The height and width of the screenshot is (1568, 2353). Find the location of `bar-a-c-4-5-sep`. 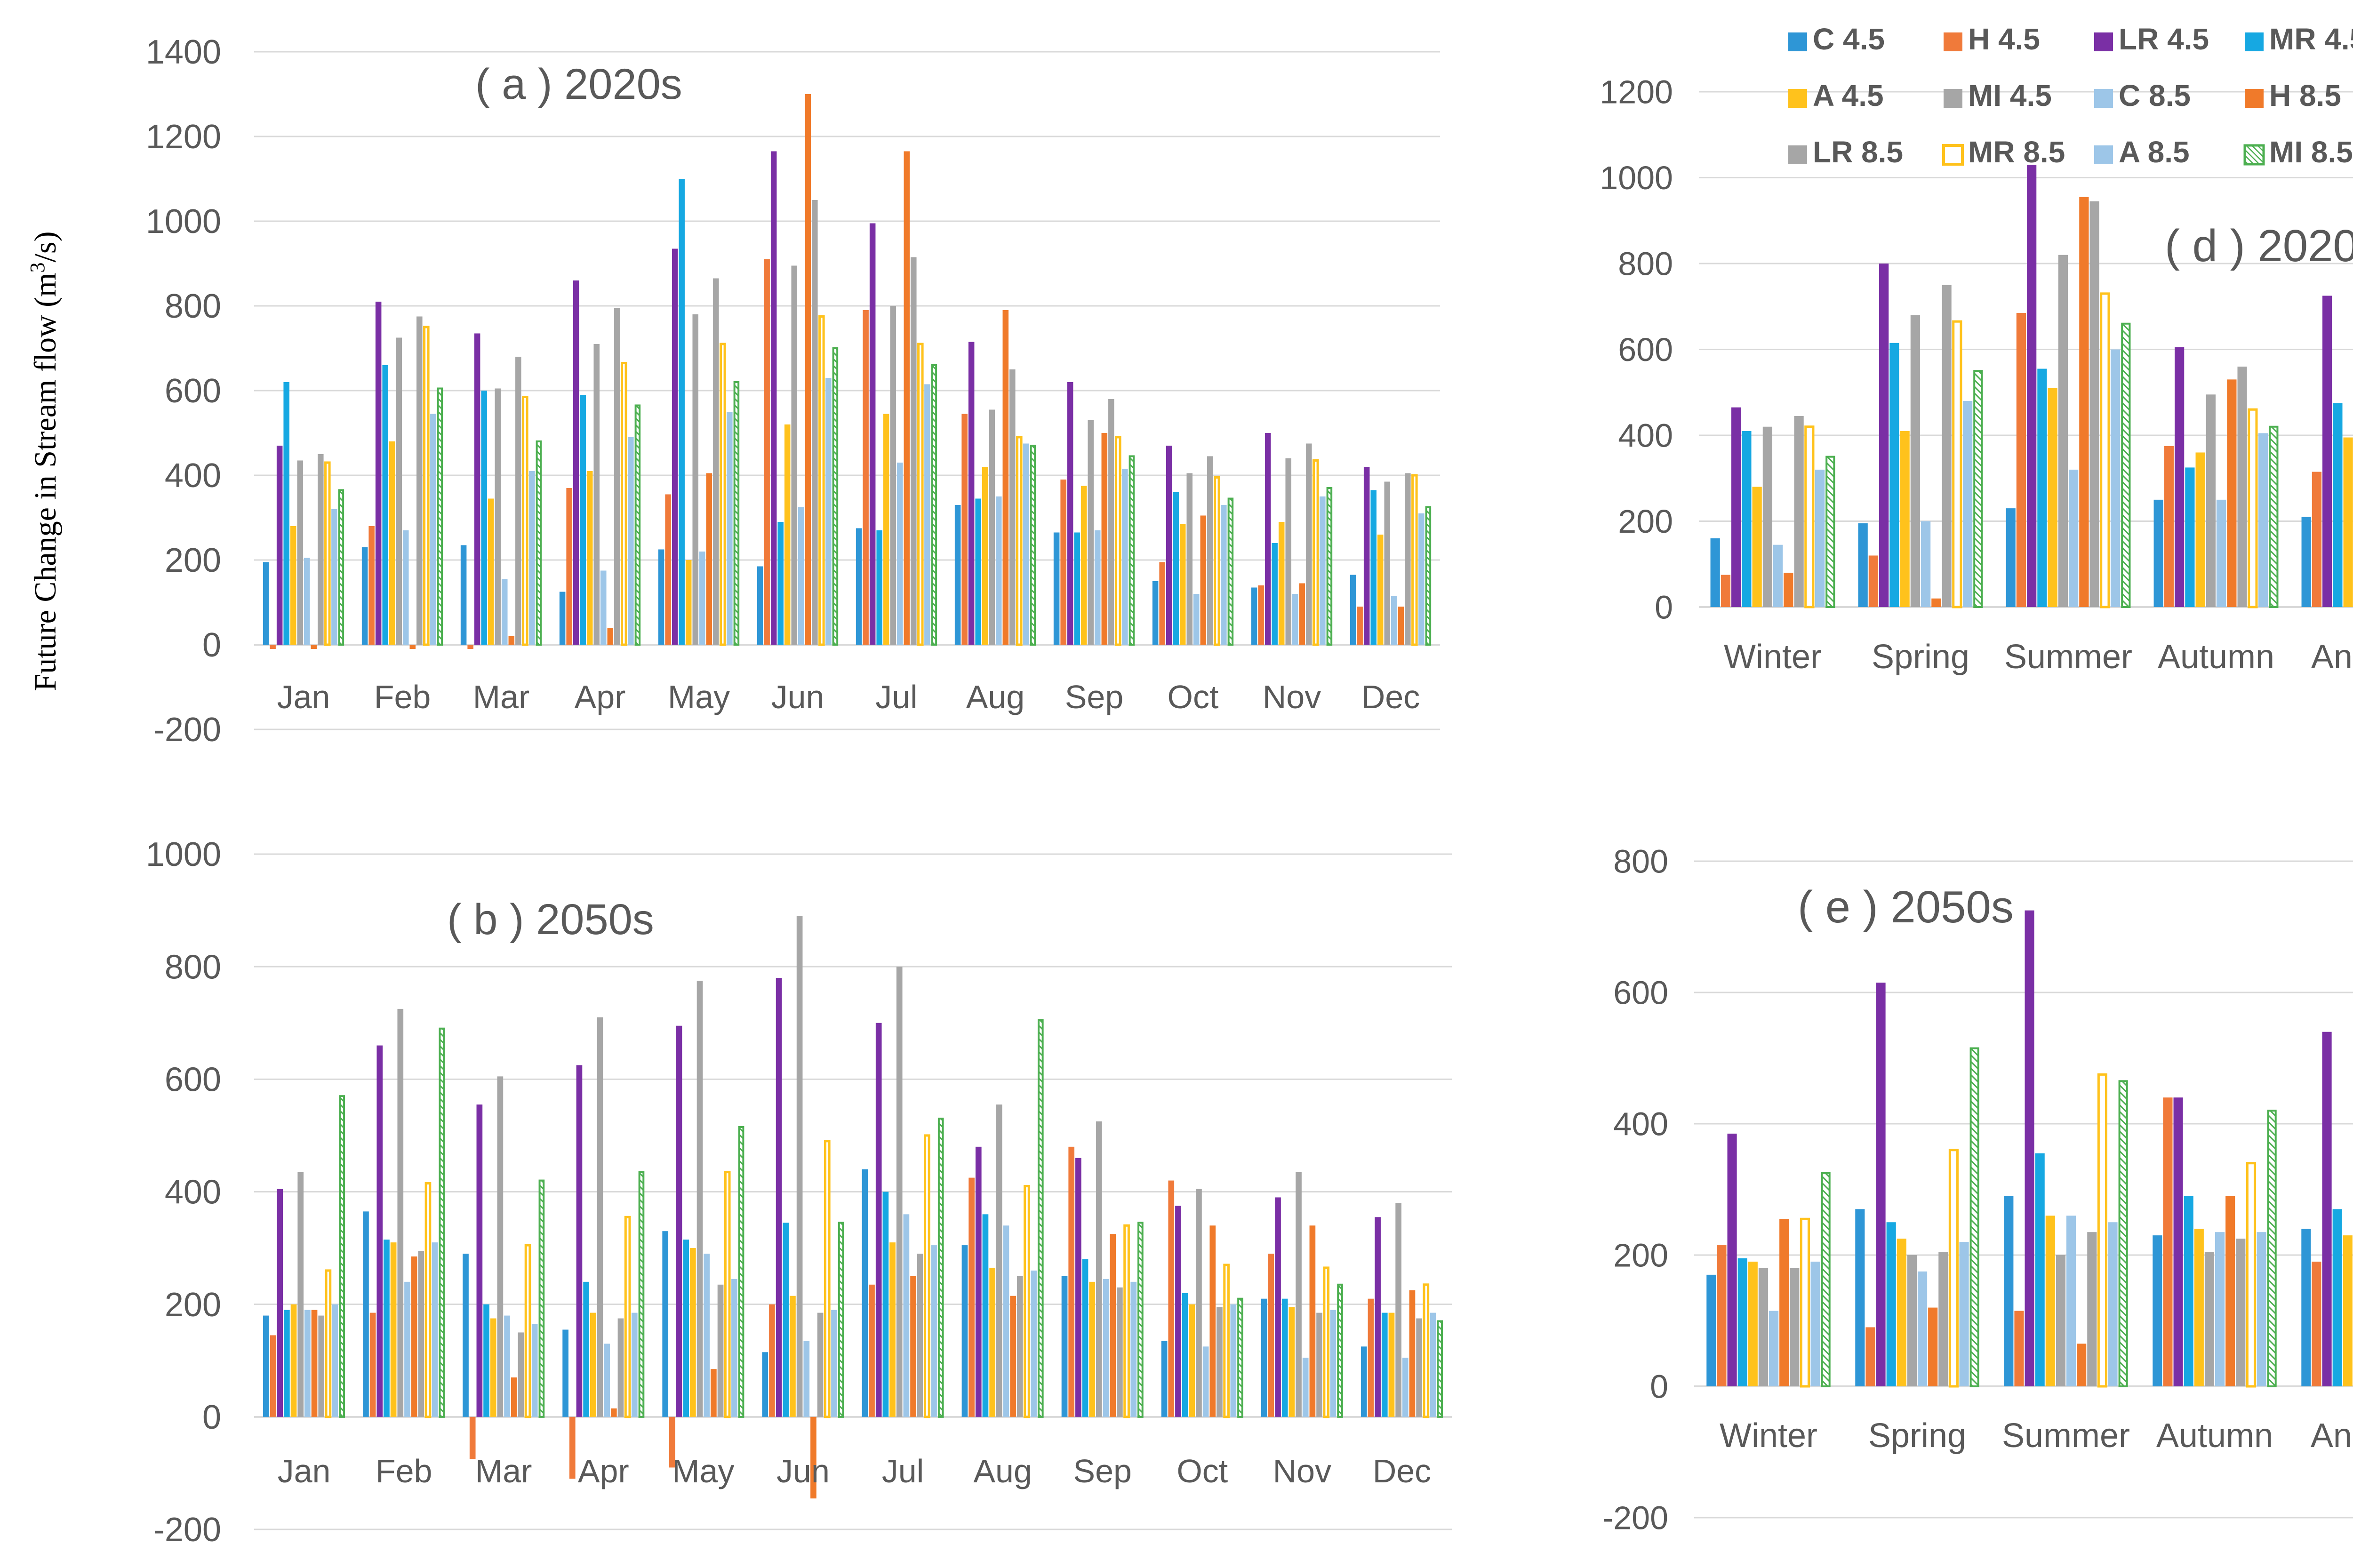

bar-a-c-4-5-sep is located at coordinates (1057, 588).